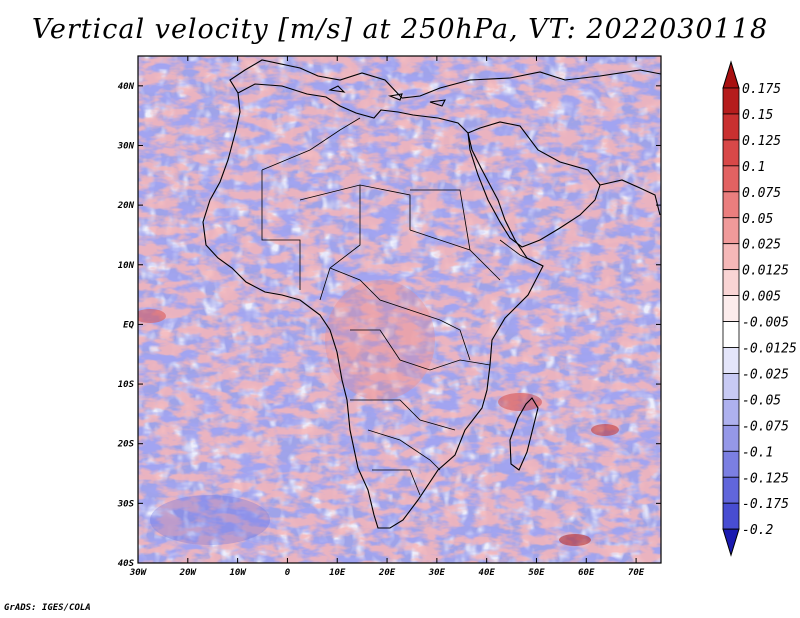 This screenshot has height=618, width=800. Describe the element at coordinates (337, 573) in the screenshot. I see `x-tick-label: 10E` at that location.